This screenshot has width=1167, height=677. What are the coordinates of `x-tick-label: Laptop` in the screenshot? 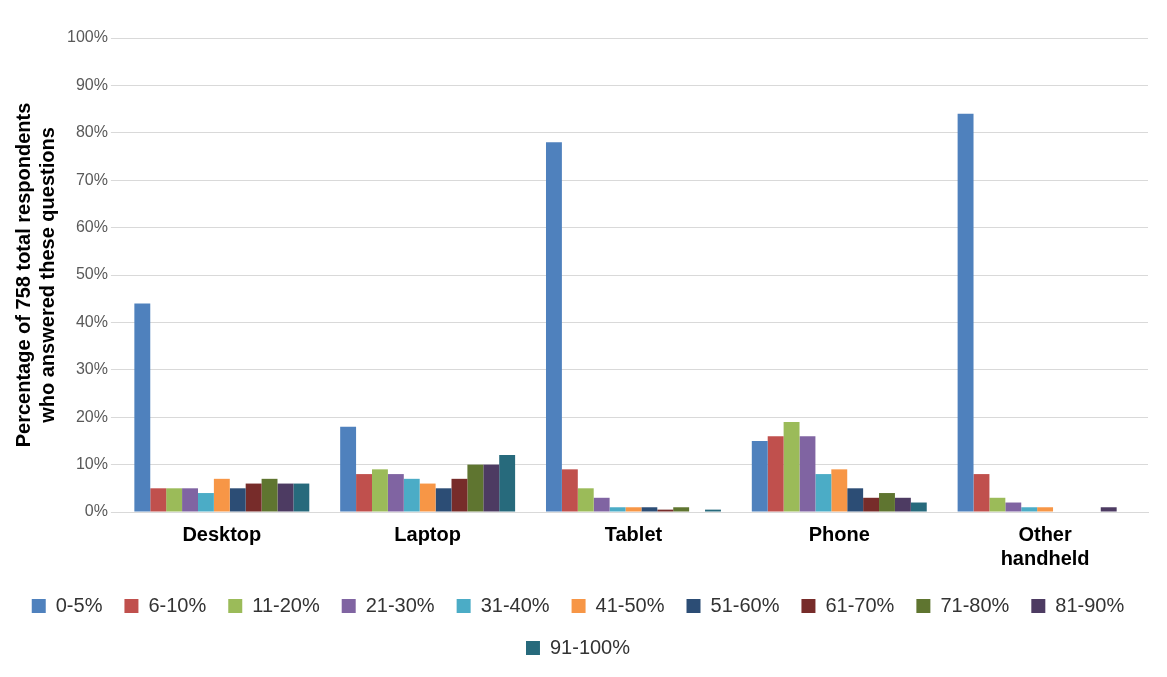 It's located at (427, 533).